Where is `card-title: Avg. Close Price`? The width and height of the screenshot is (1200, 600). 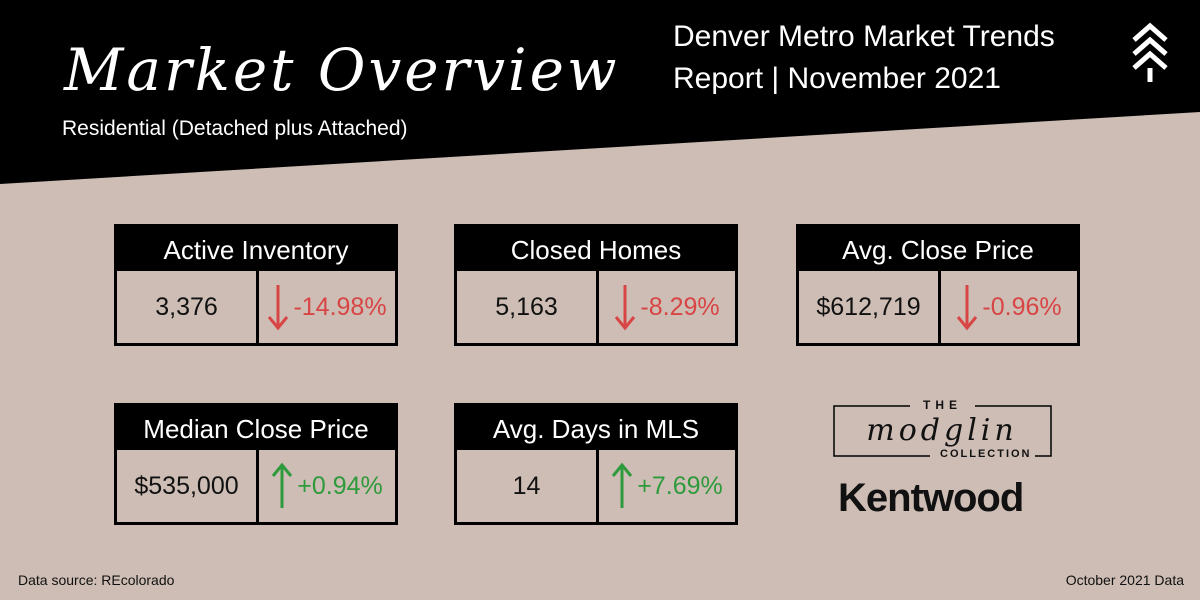
card-title: Avg. Close Price is located at coordinates (938, 249).